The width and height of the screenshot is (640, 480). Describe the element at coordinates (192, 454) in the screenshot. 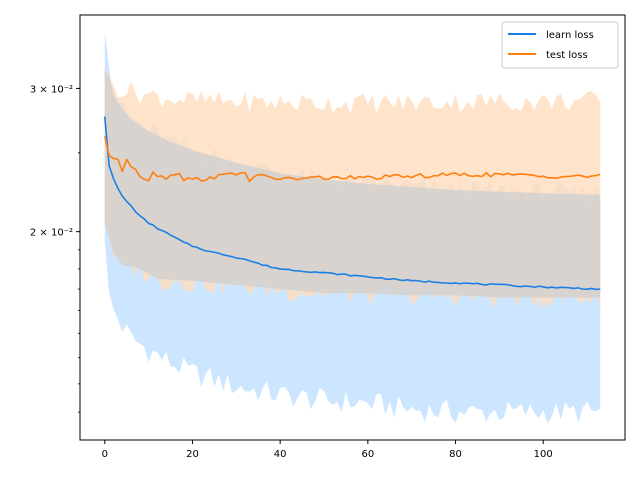

I see `x-tick-label: 20` at that location.